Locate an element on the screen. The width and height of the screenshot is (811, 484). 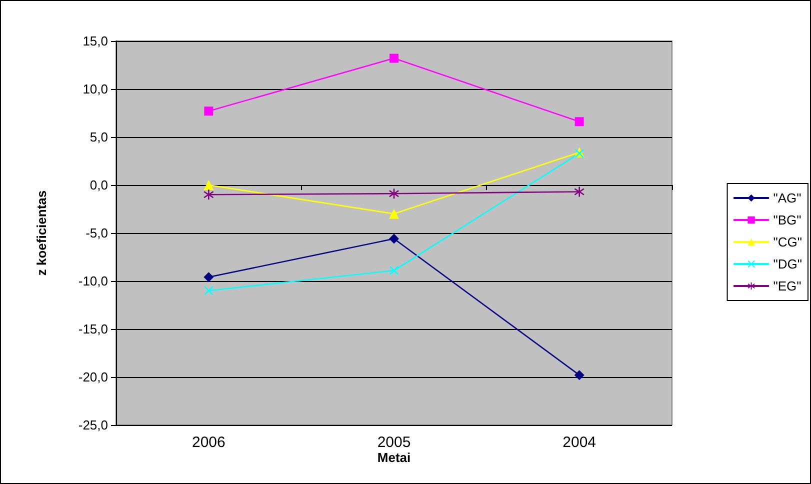
y-tick-label: -25,0 is located at coordinates (93, 425).